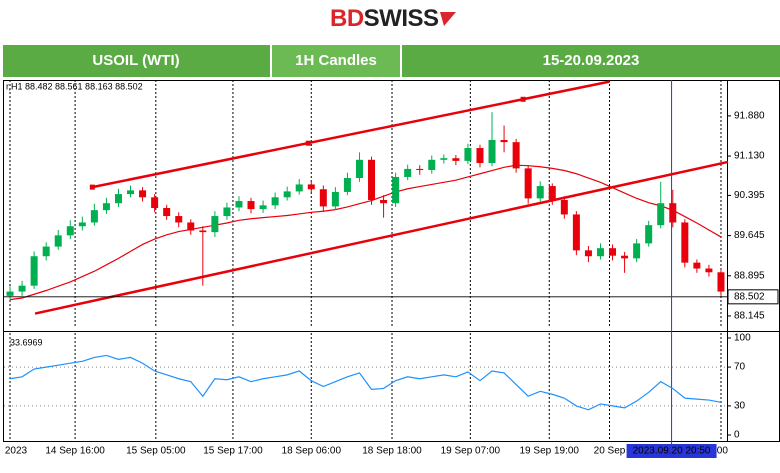 The width and height of the screenshot is (780, 473). Describe the element at coordinates (75, 451) in the screenshot. I see `x-tick-label: 14 Sep 16:00` at that location.